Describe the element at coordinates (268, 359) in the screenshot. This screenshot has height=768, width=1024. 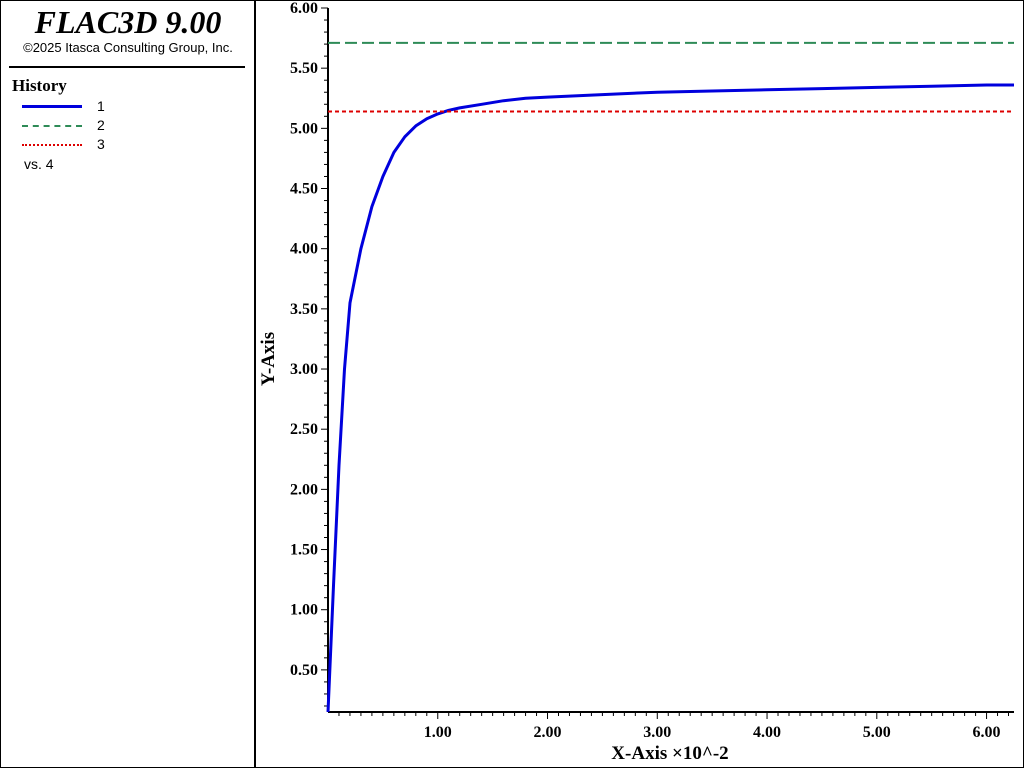
I see `y-axis-title: Y-Axis` at that location.